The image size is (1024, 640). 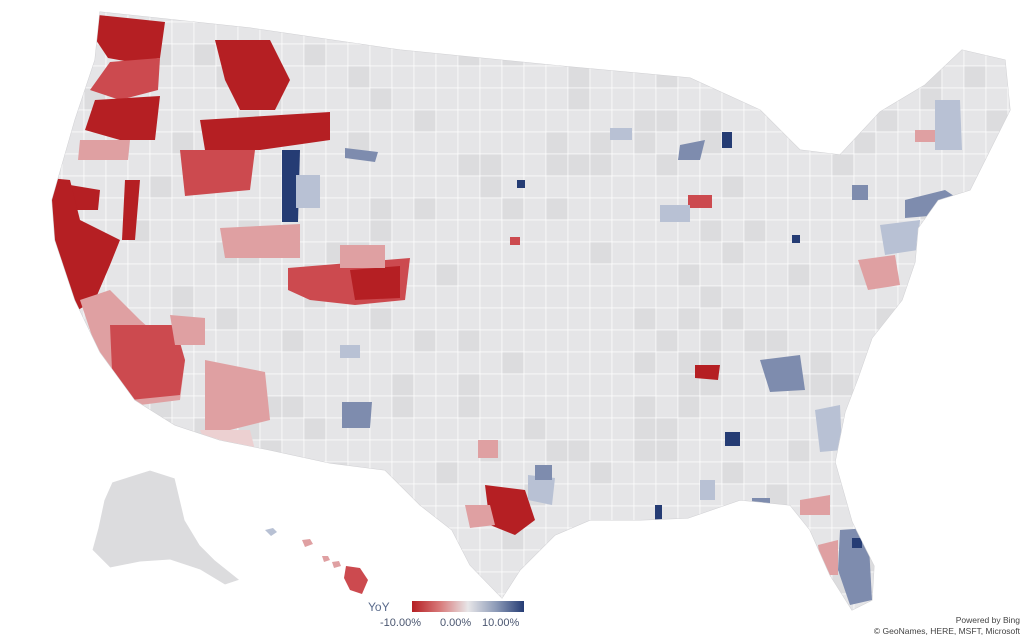 What do you see at coordinates (227, 440) in the screenshot?
I see `region-arizona-pale` at bounding box center [227, 440].